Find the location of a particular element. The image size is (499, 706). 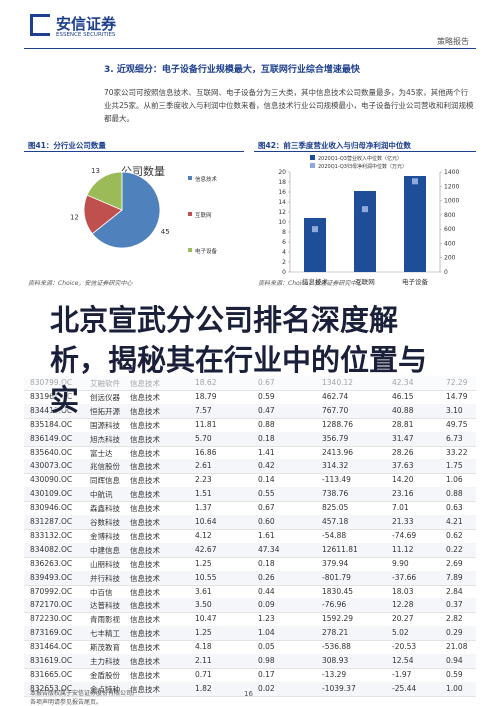

table-cell: 兆信股份 is located at coordinates (105, 467).